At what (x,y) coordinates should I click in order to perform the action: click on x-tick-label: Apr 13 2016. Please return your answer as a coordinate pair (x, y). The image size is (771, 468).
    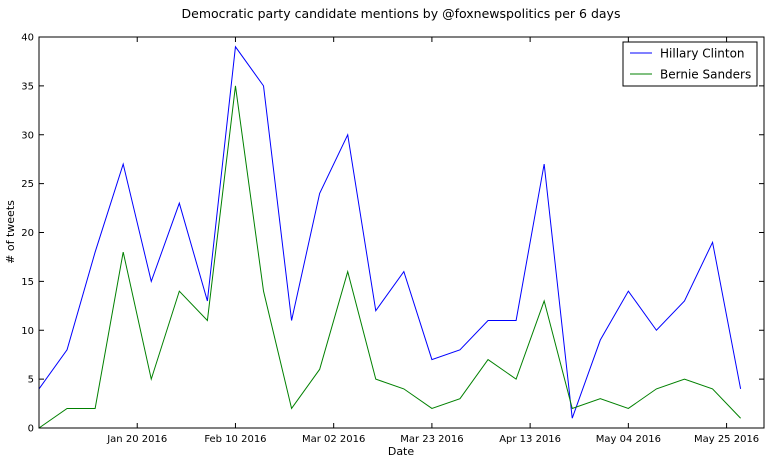
    Looking at the image, I should click on (530, 439).